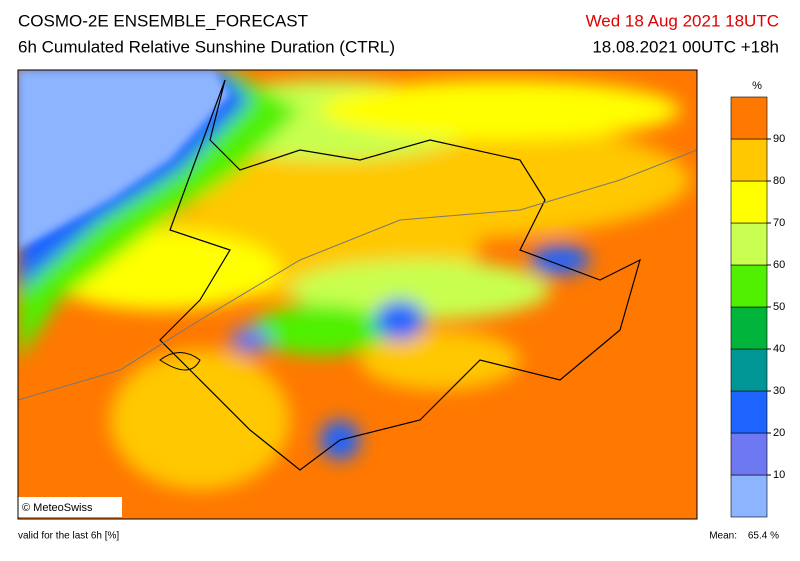 This screenshot has height=561, width=800. I want to click on colorbar-tick-label: 30, so click(779, 391).